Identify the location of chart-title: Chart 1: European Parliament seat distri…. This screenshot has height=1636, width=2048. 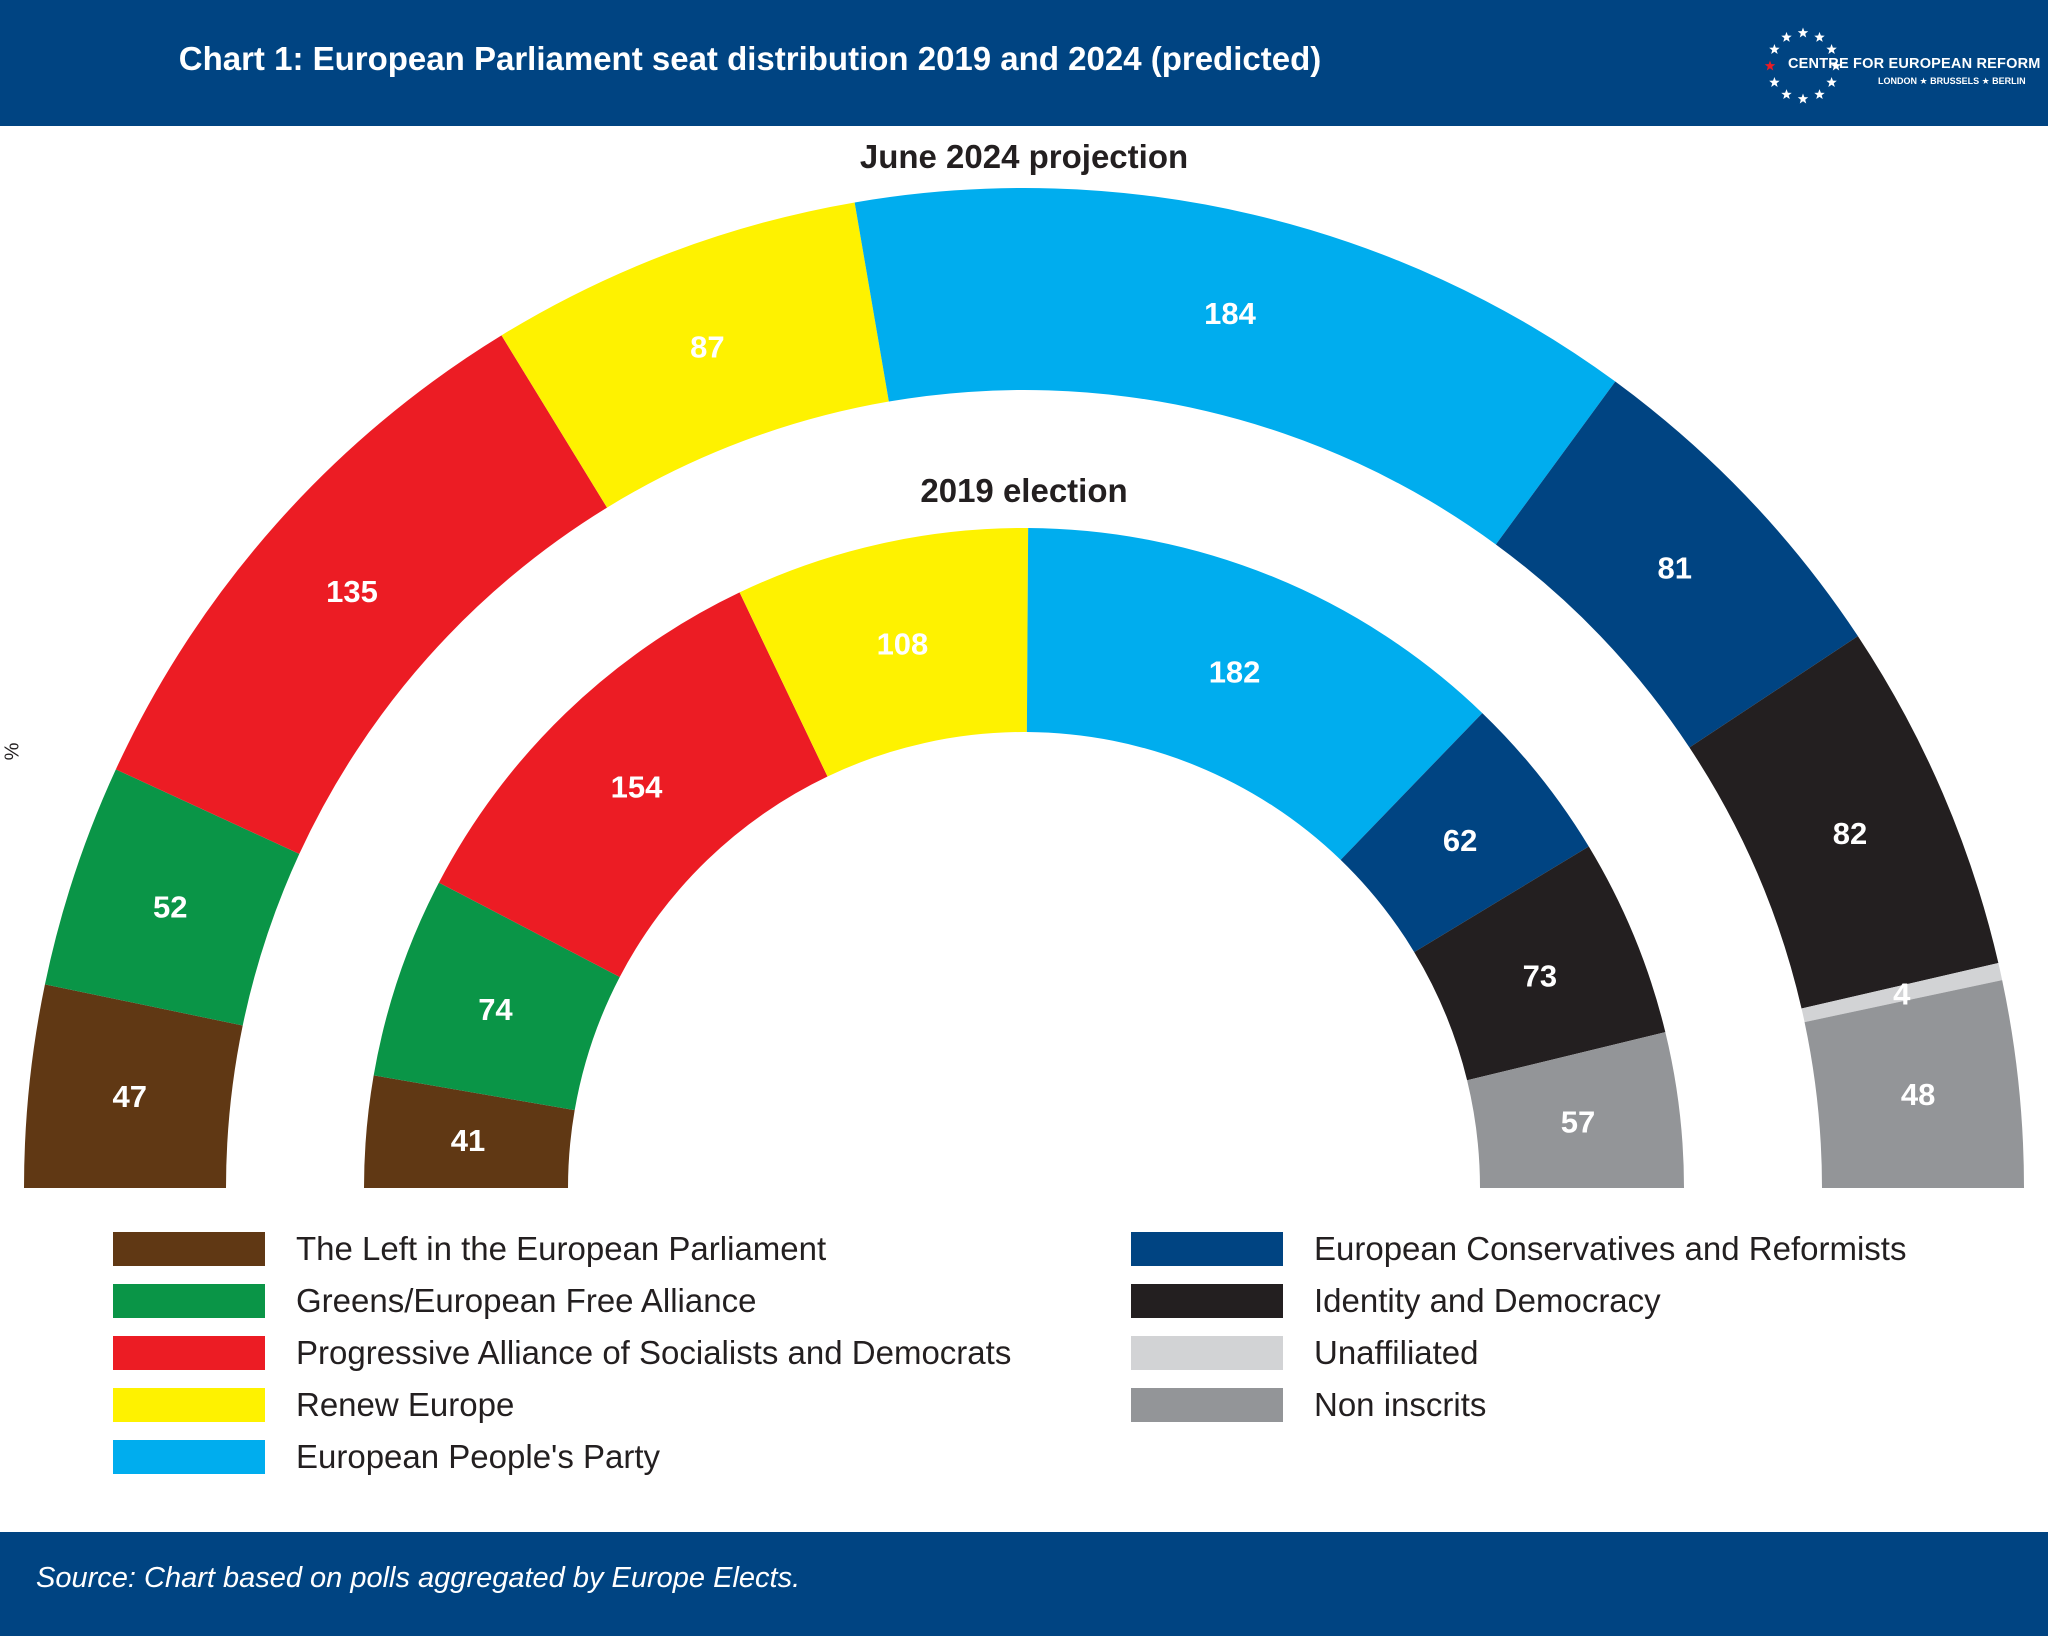
(750, 58).